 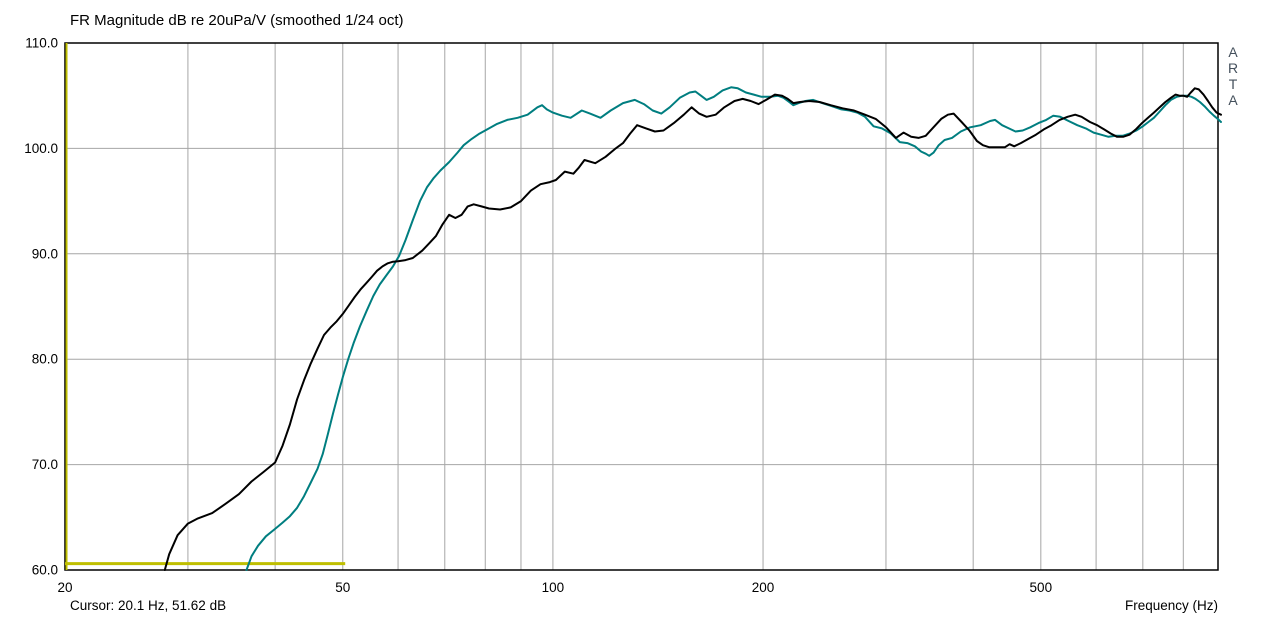 I want to click on arta-logo-letter: T, so click(x=1233, y=84).